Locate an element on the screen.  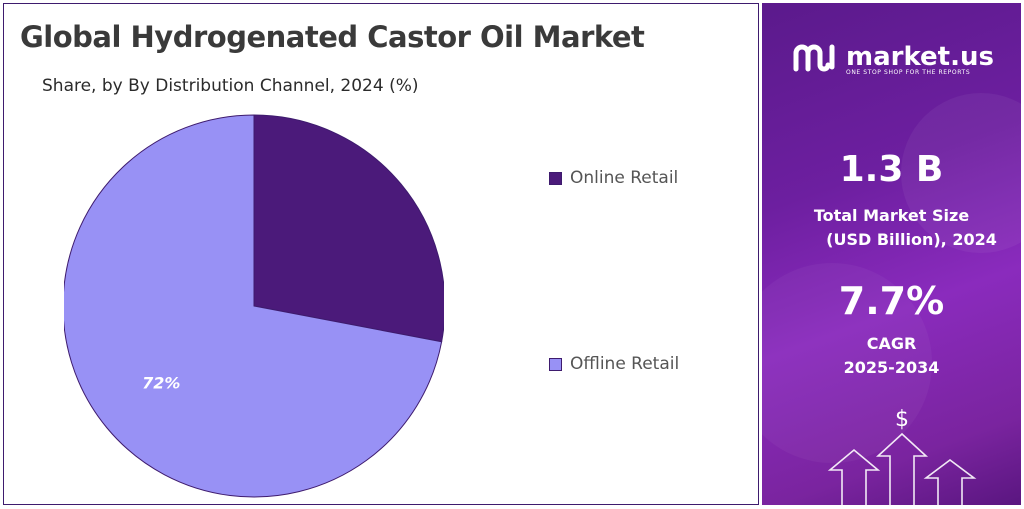
brand-tagline: ONE STOP SHOP FOR THE REPORTS is located at coordinates (908, 72).